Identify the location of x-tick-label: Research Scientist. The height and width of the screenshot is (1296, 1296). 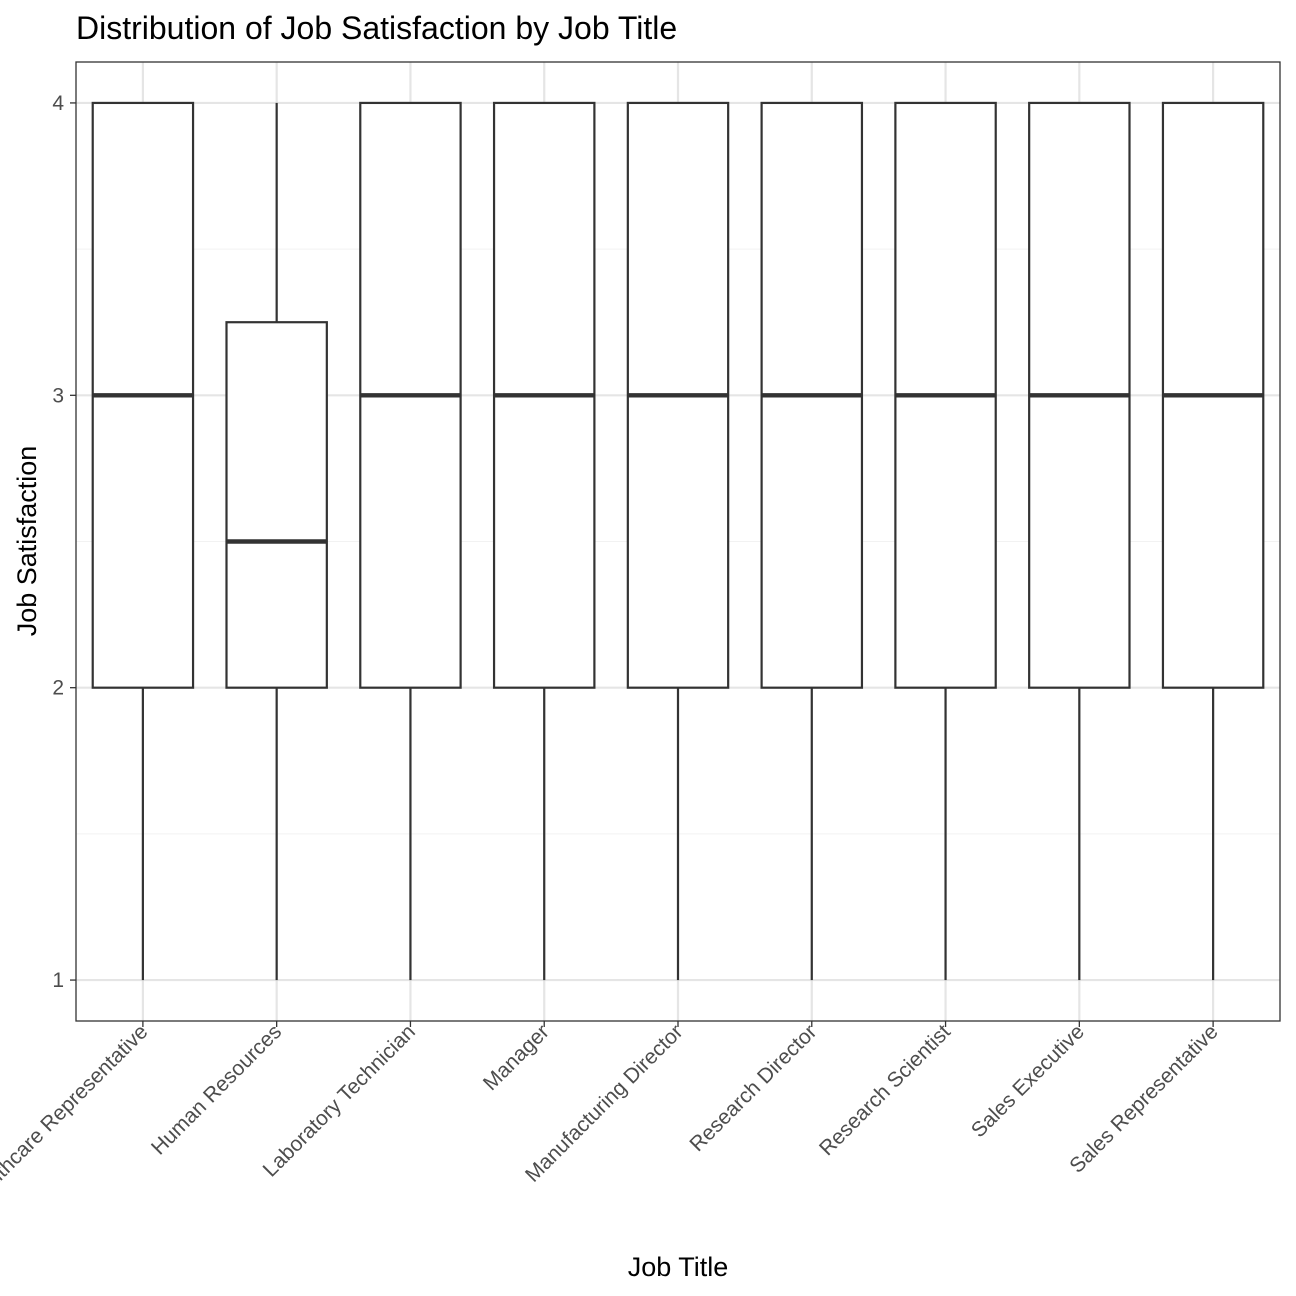
(885, 1090).